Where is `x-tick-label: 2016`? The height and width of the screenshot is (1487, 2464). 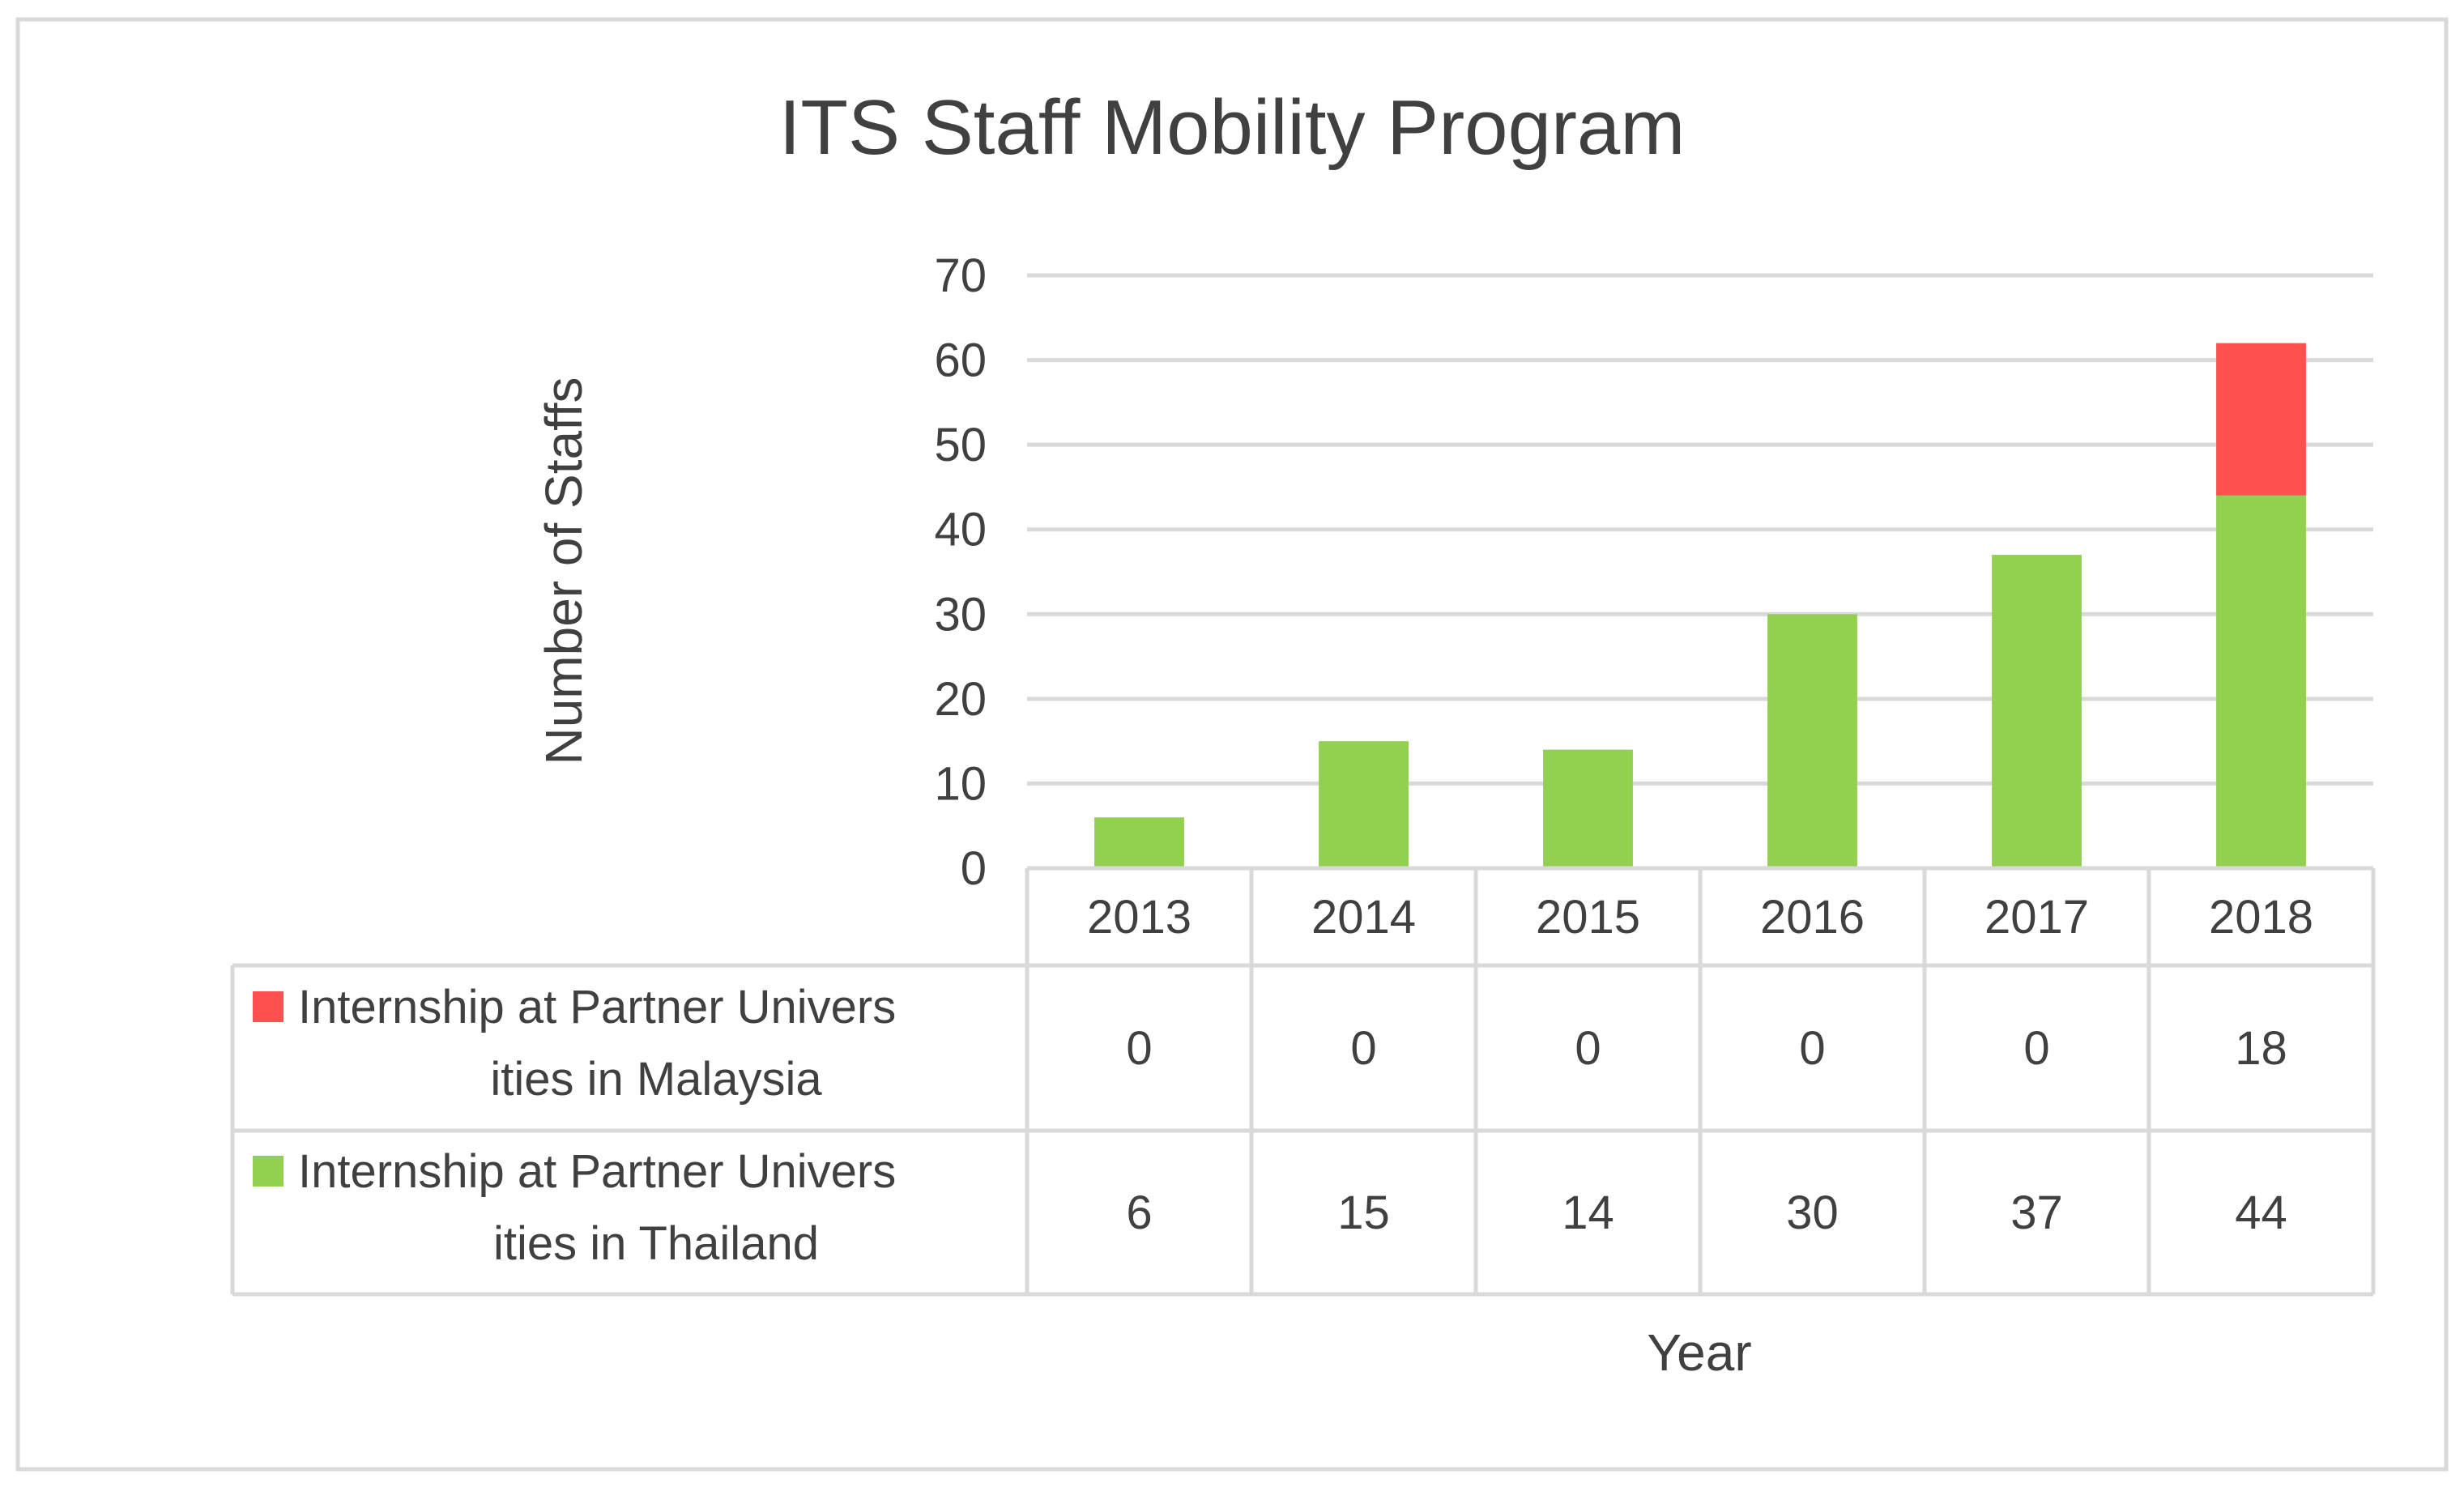
x-tick-label: 2016 is located at coordinates (1812, 917).